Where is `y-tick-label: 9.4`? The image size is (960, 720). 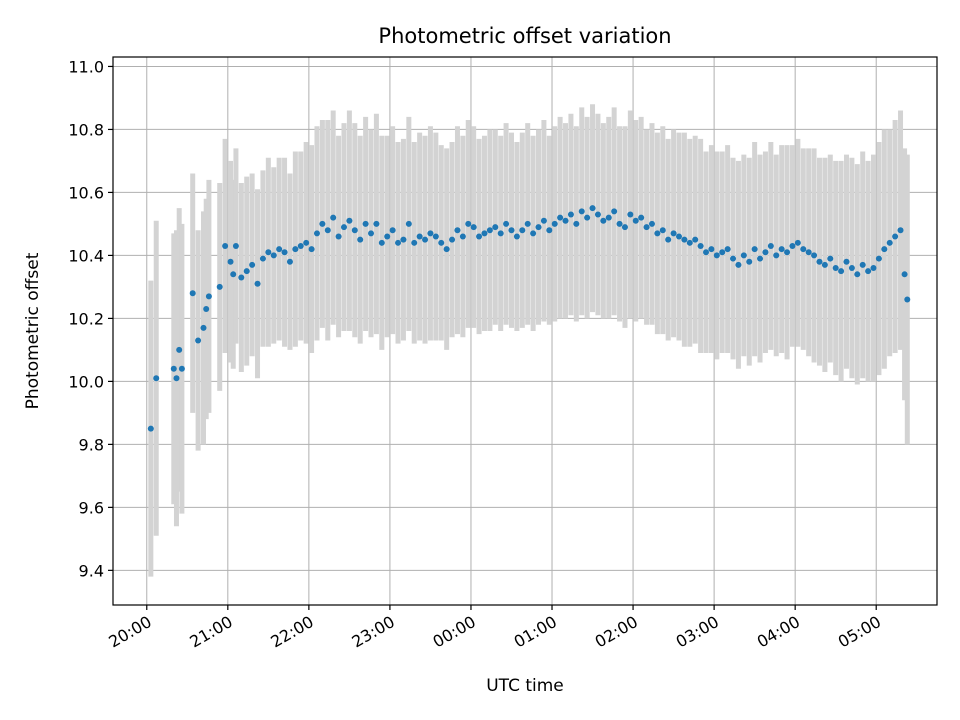 y-tick-label: 9.4 is located at coordinates (91, 570).